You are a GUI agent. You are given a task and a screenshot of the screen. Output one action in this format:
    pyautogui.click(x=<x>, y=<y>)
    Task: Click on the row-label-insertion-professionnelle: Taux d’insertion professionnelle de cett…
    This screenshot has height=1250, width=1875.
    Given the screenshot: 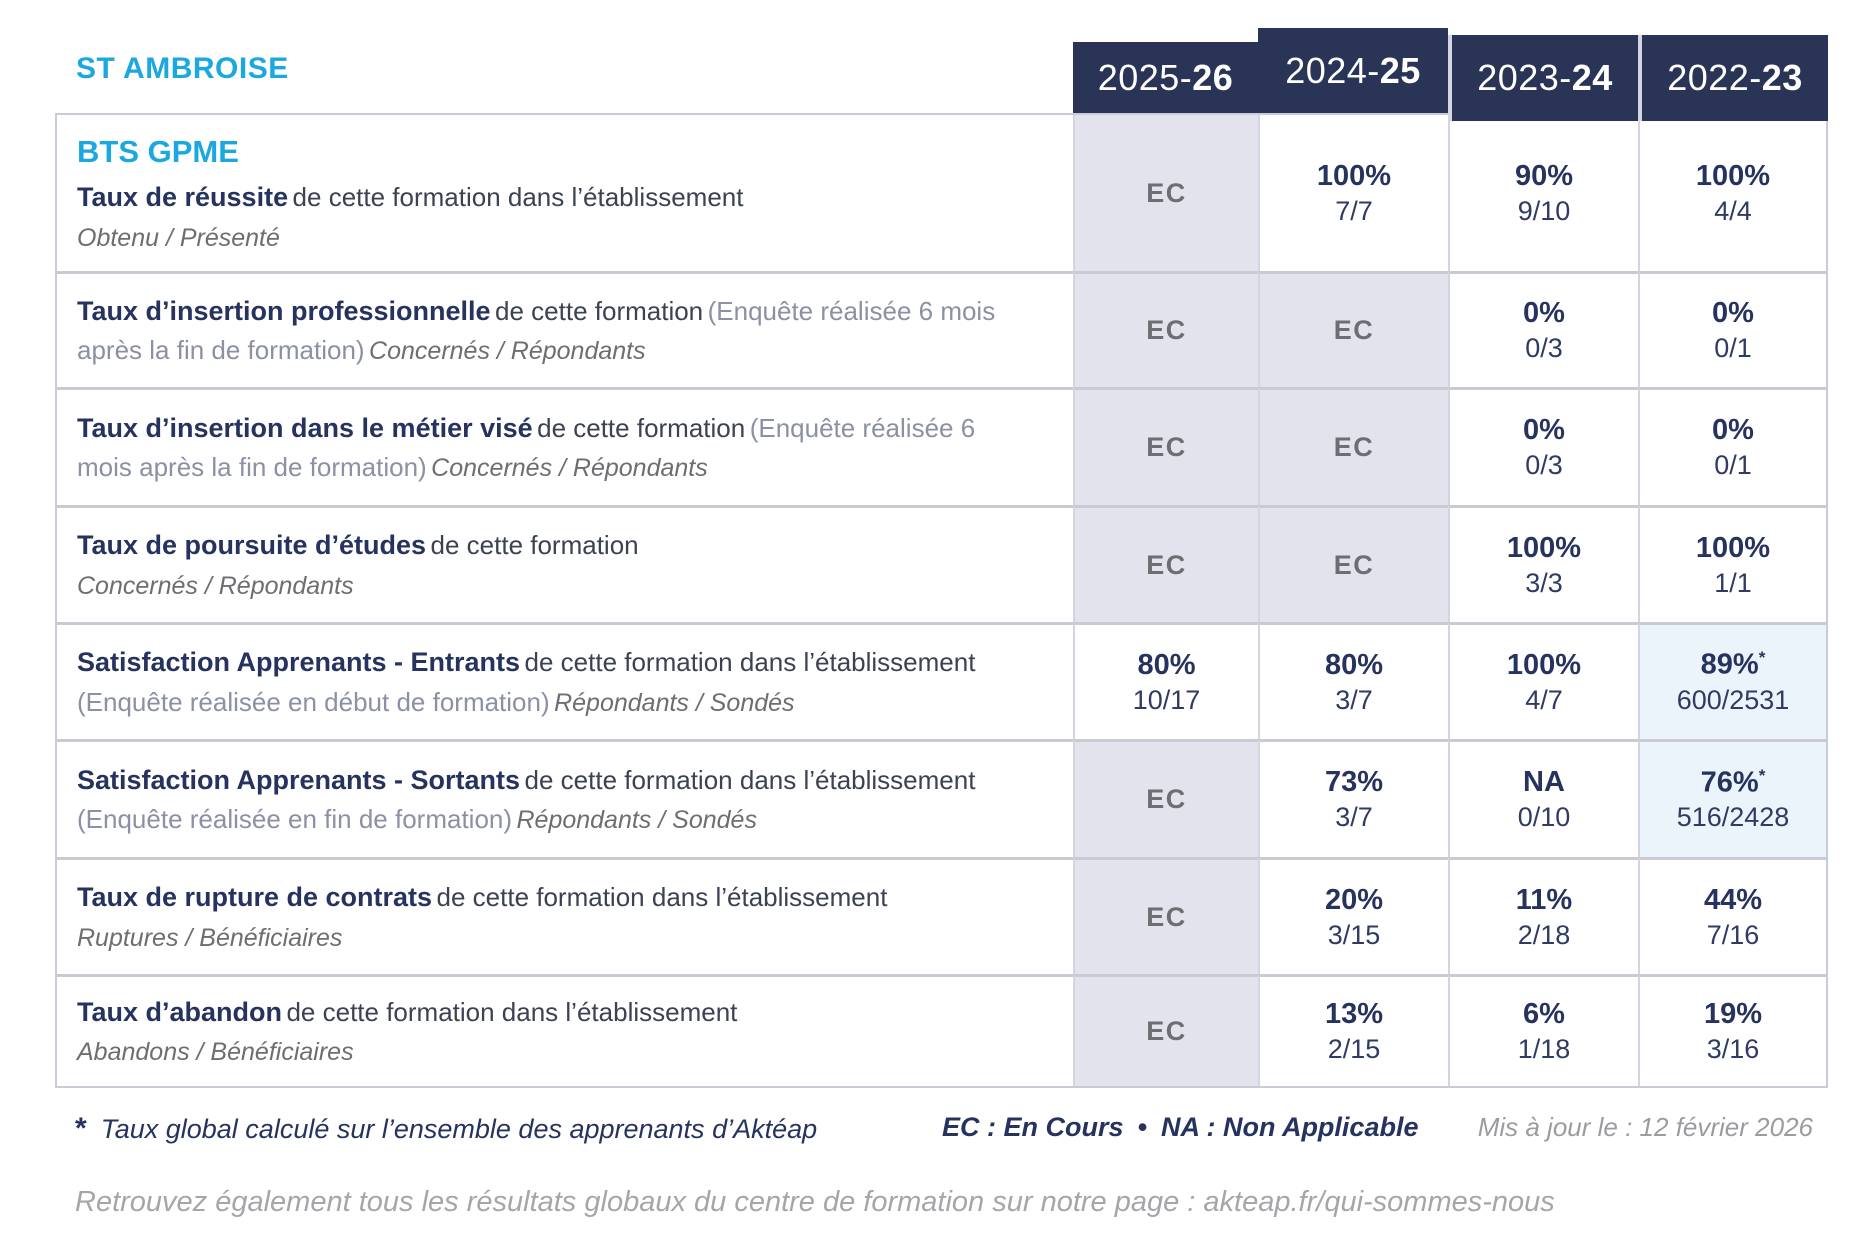 What is the action you would take?
    pyautogui.click(x=565, y=329)
    